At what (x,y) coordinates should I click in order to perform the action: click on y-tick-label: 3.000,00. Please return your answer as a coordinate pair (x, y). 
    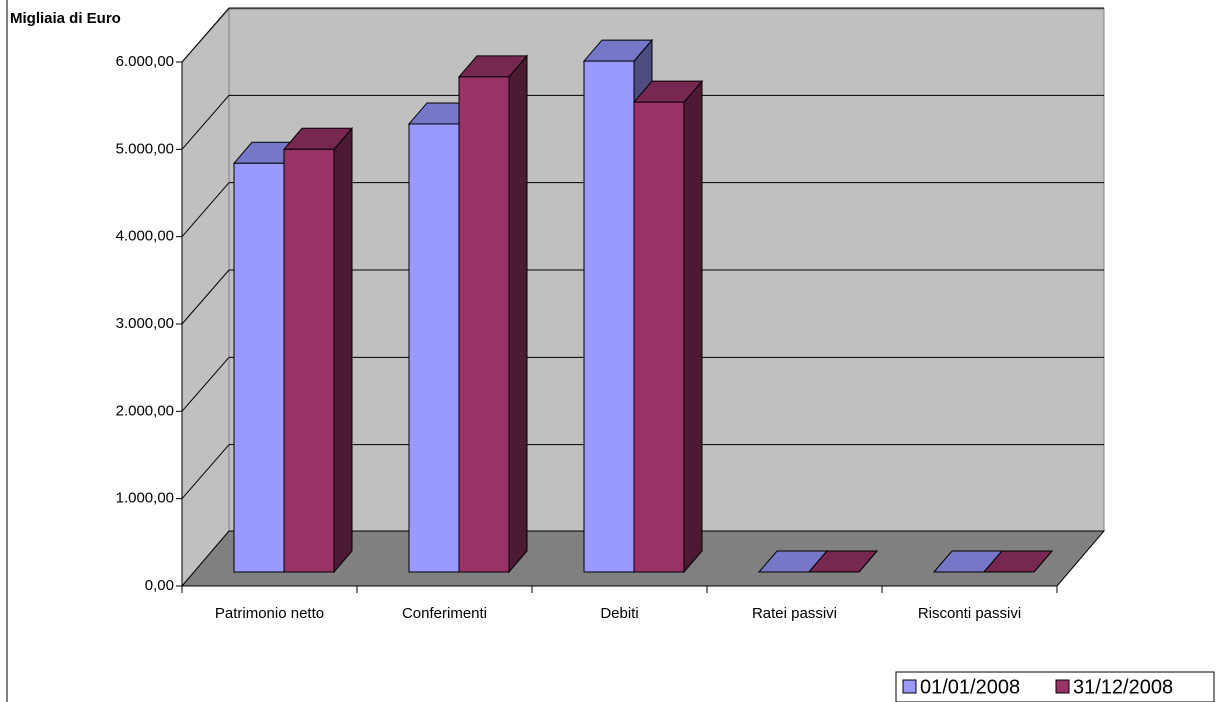
    Looking at the image, I should click on (145, 323).